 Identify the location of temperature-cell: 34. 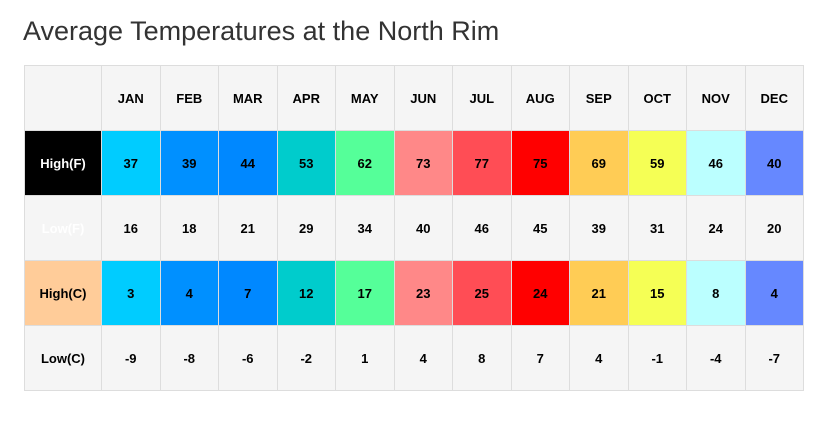
(365, 228).